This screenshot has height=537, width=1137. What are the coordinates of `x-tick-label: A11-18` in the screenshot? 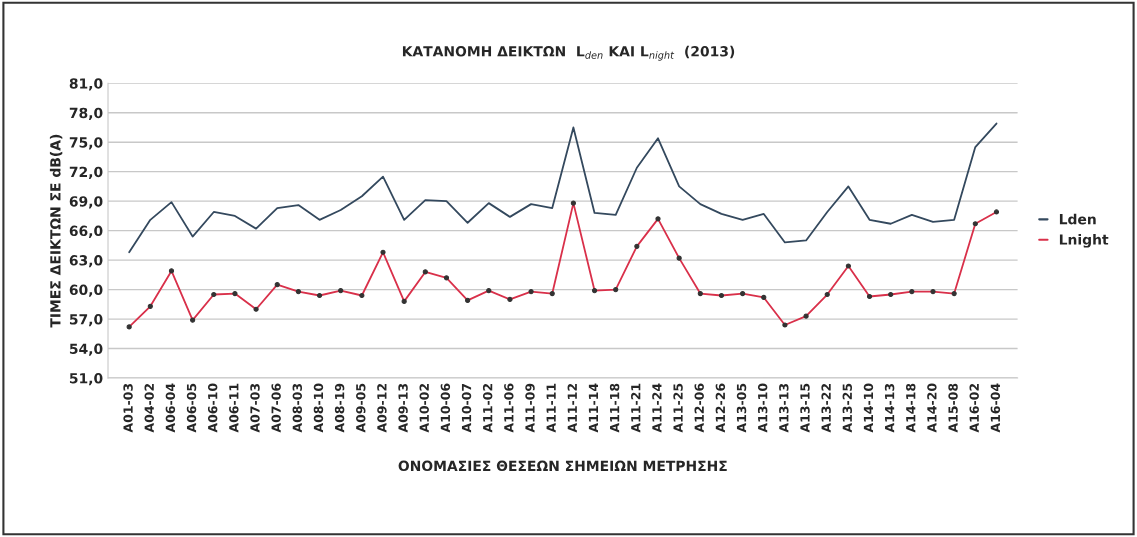 It's located at (614, 408).